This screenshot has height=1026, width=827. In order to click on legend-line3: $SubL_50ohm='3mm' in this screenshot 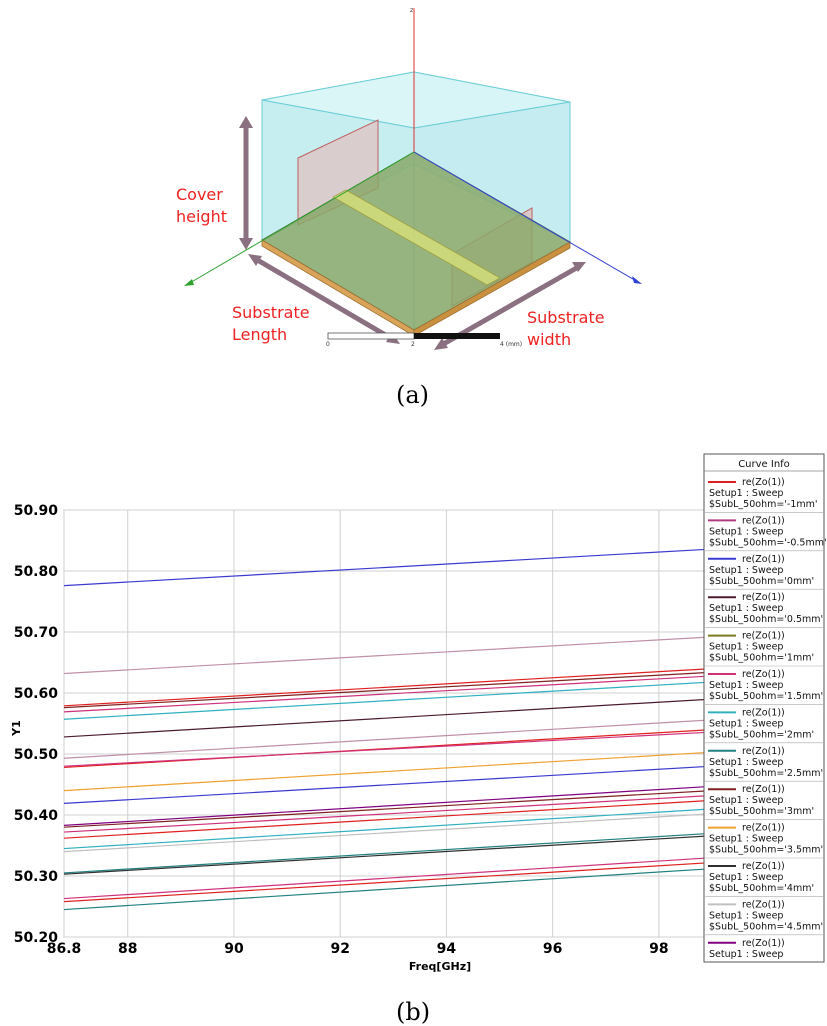, I will do `click(761, 811)`.